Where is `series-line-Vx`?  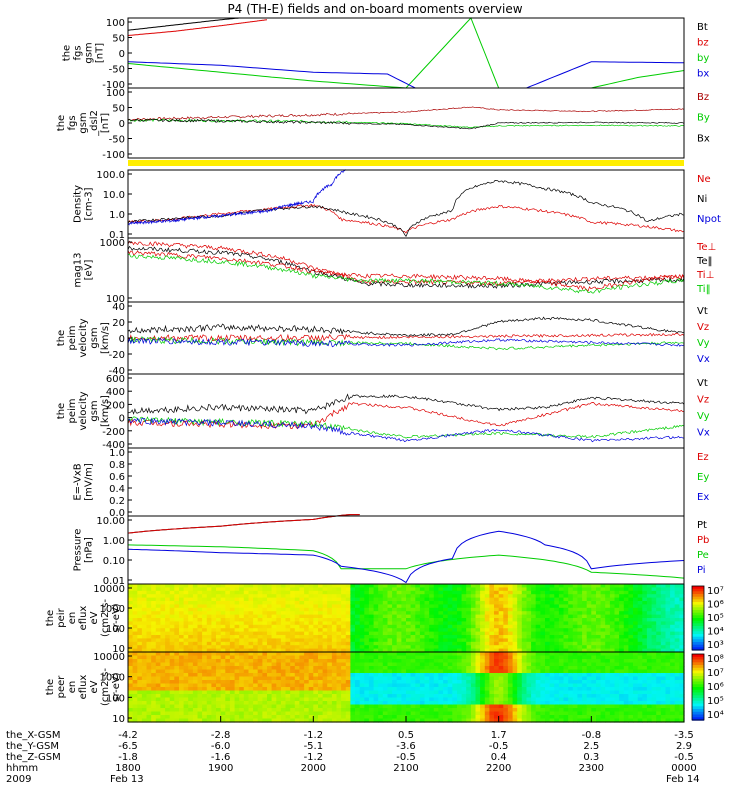 series-line-Vx is located at coordinates (406, 342).